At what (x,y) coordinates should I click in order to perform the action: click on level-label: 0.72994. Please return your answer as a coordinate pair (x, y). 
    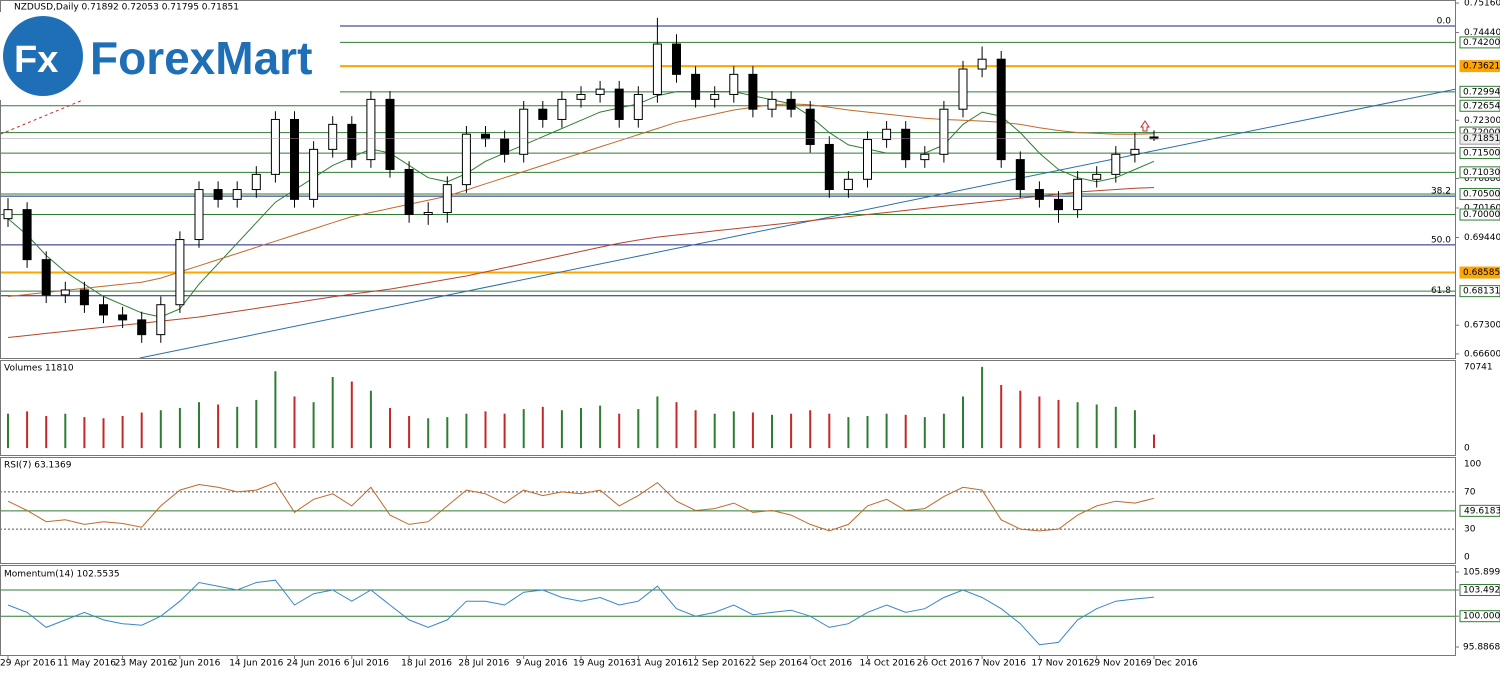
    Looking at the image, I should click on (1481, 92).